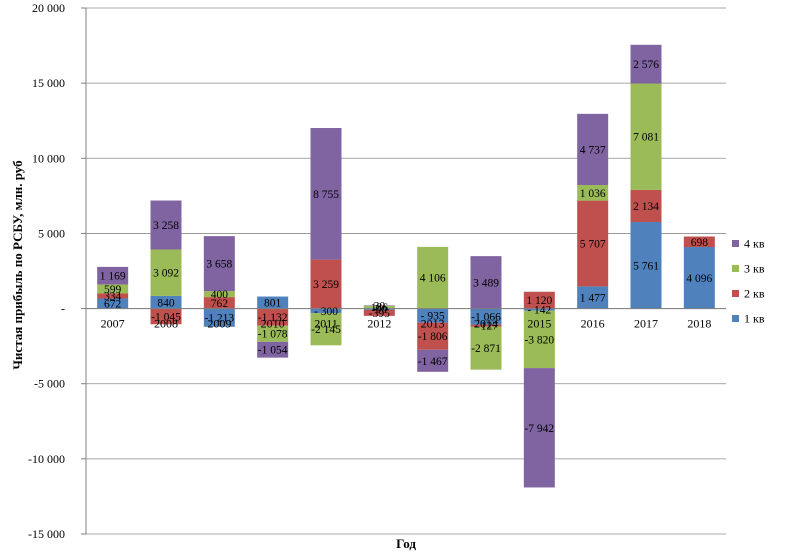 This screenshot has height=552, width=788. Describe the element at coordinates (406, 543) in the screenshot. I see `x-axis-title: Год` at that location.